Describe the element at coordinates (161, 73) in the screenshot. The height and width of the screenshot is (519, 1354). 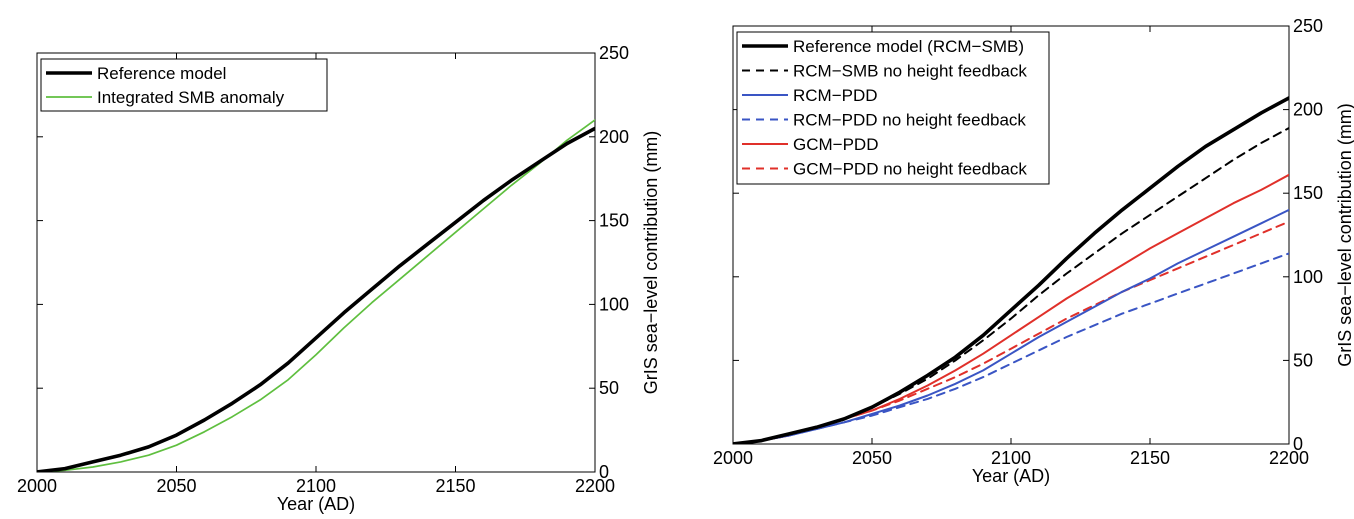
I see `legend-label-0: Reference model` at that location.